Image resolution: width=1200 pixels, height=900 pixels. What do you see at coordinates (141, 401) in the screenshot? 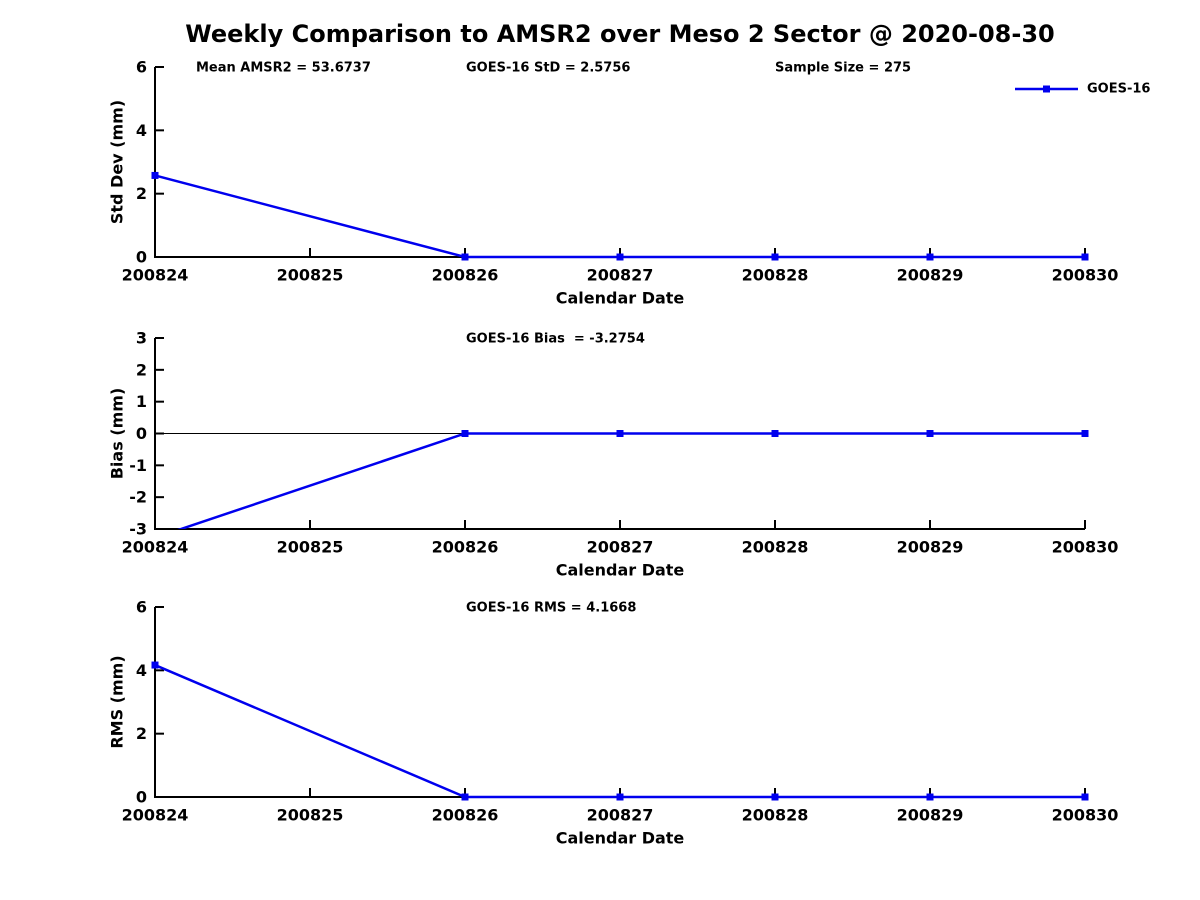
I see `y-tick-label: 1` at bounding box center [141, 401].